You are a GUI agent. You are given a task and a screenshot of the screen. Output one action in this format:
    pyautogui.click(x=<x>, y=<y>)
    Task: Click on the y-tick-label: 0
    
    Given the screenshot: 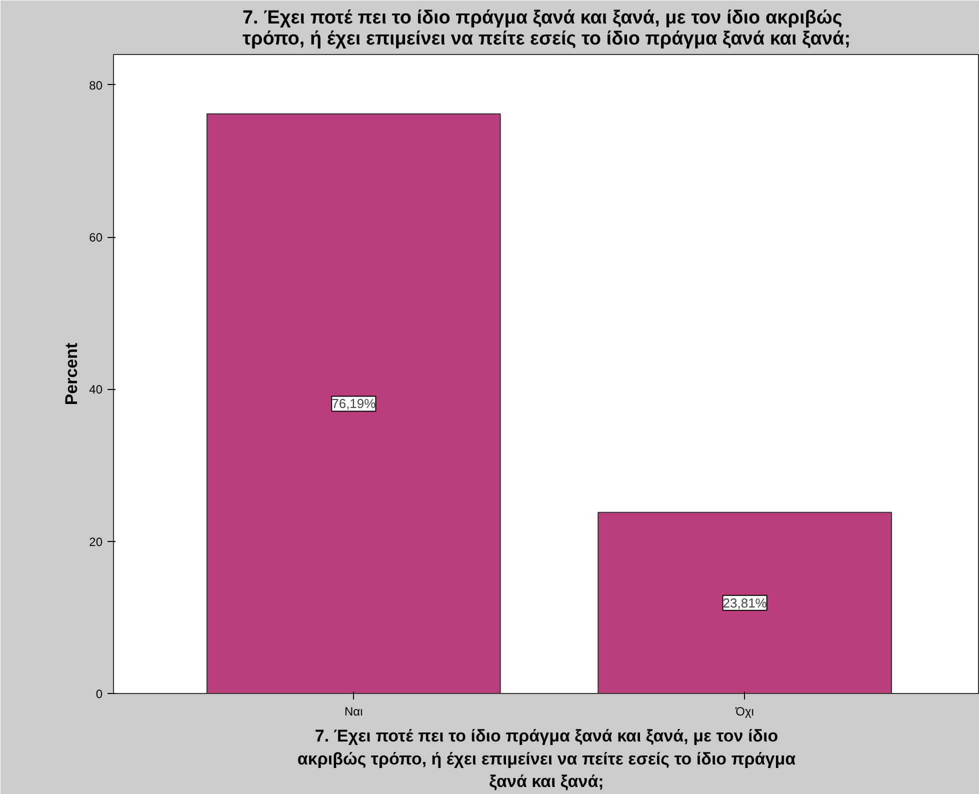 What is the action you would take?
    pyautogui.click(x=99, y=694)
    